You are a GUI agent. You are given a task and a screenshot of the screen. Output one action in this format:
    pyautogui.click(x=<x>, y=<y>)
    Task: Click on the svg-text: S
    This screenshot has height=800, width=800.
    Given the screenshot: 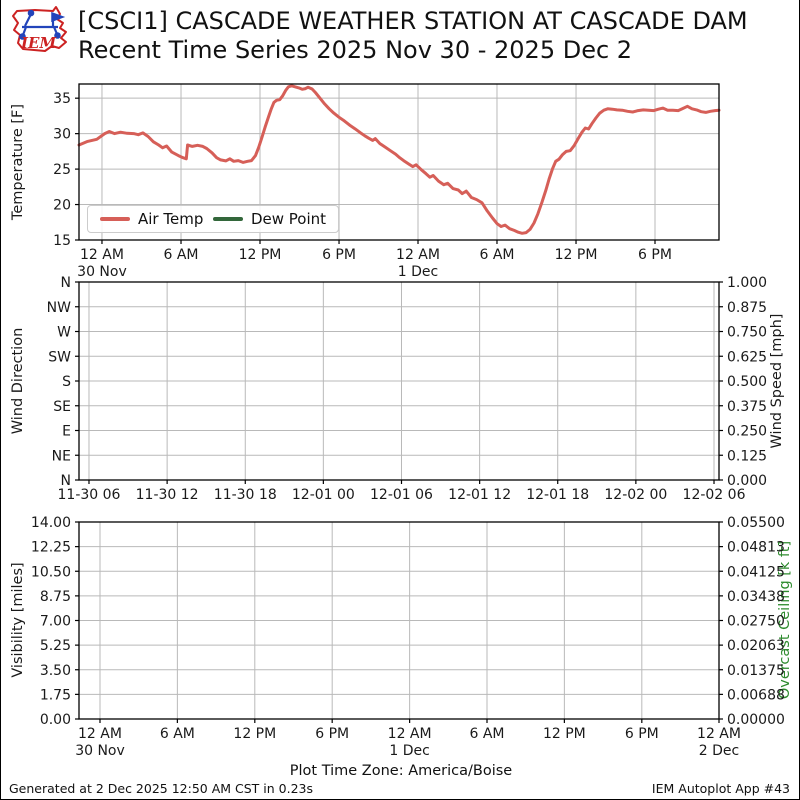 What is the action you would take?
    pyautogui.click(x=66, y=382)
    